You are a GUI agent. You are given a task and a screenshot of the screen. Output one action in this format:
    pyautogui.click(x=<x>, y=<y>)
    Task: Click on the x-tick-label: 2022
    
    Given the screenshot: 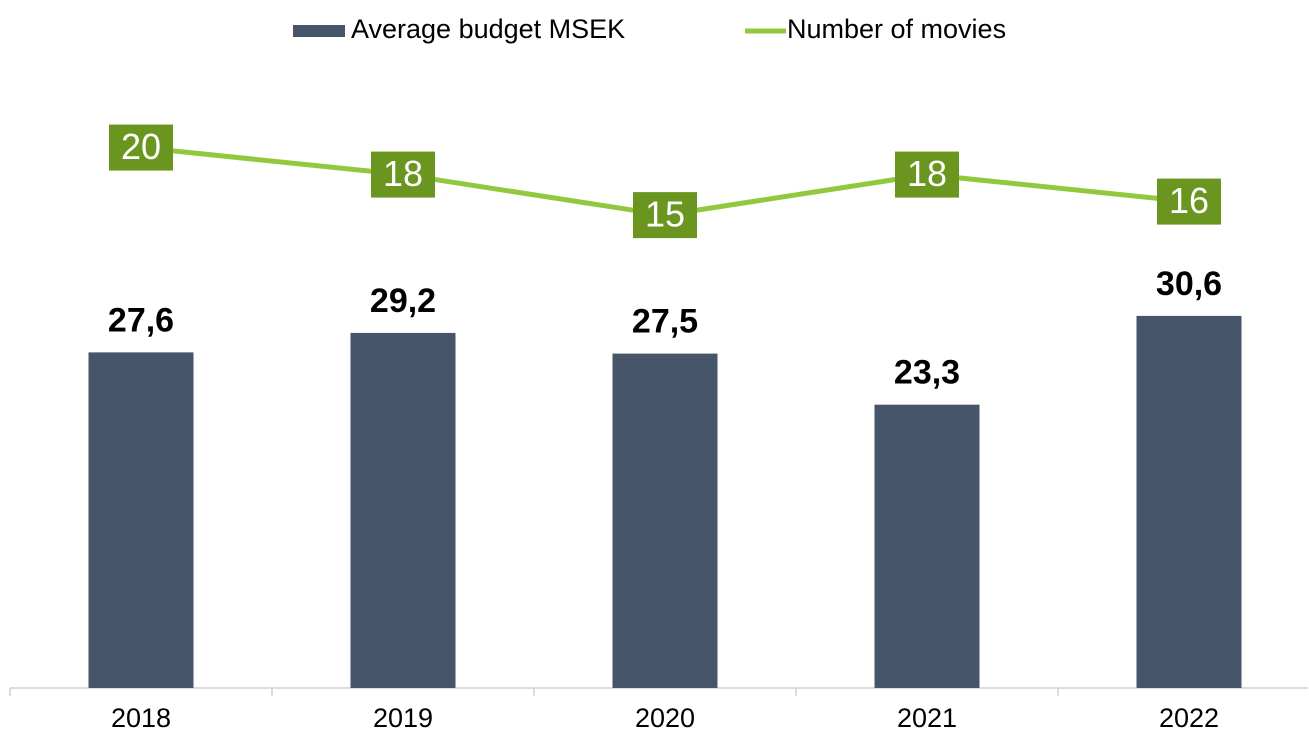 What is the action you would take?
    pyautogui.click(x=1189, y=718)
    